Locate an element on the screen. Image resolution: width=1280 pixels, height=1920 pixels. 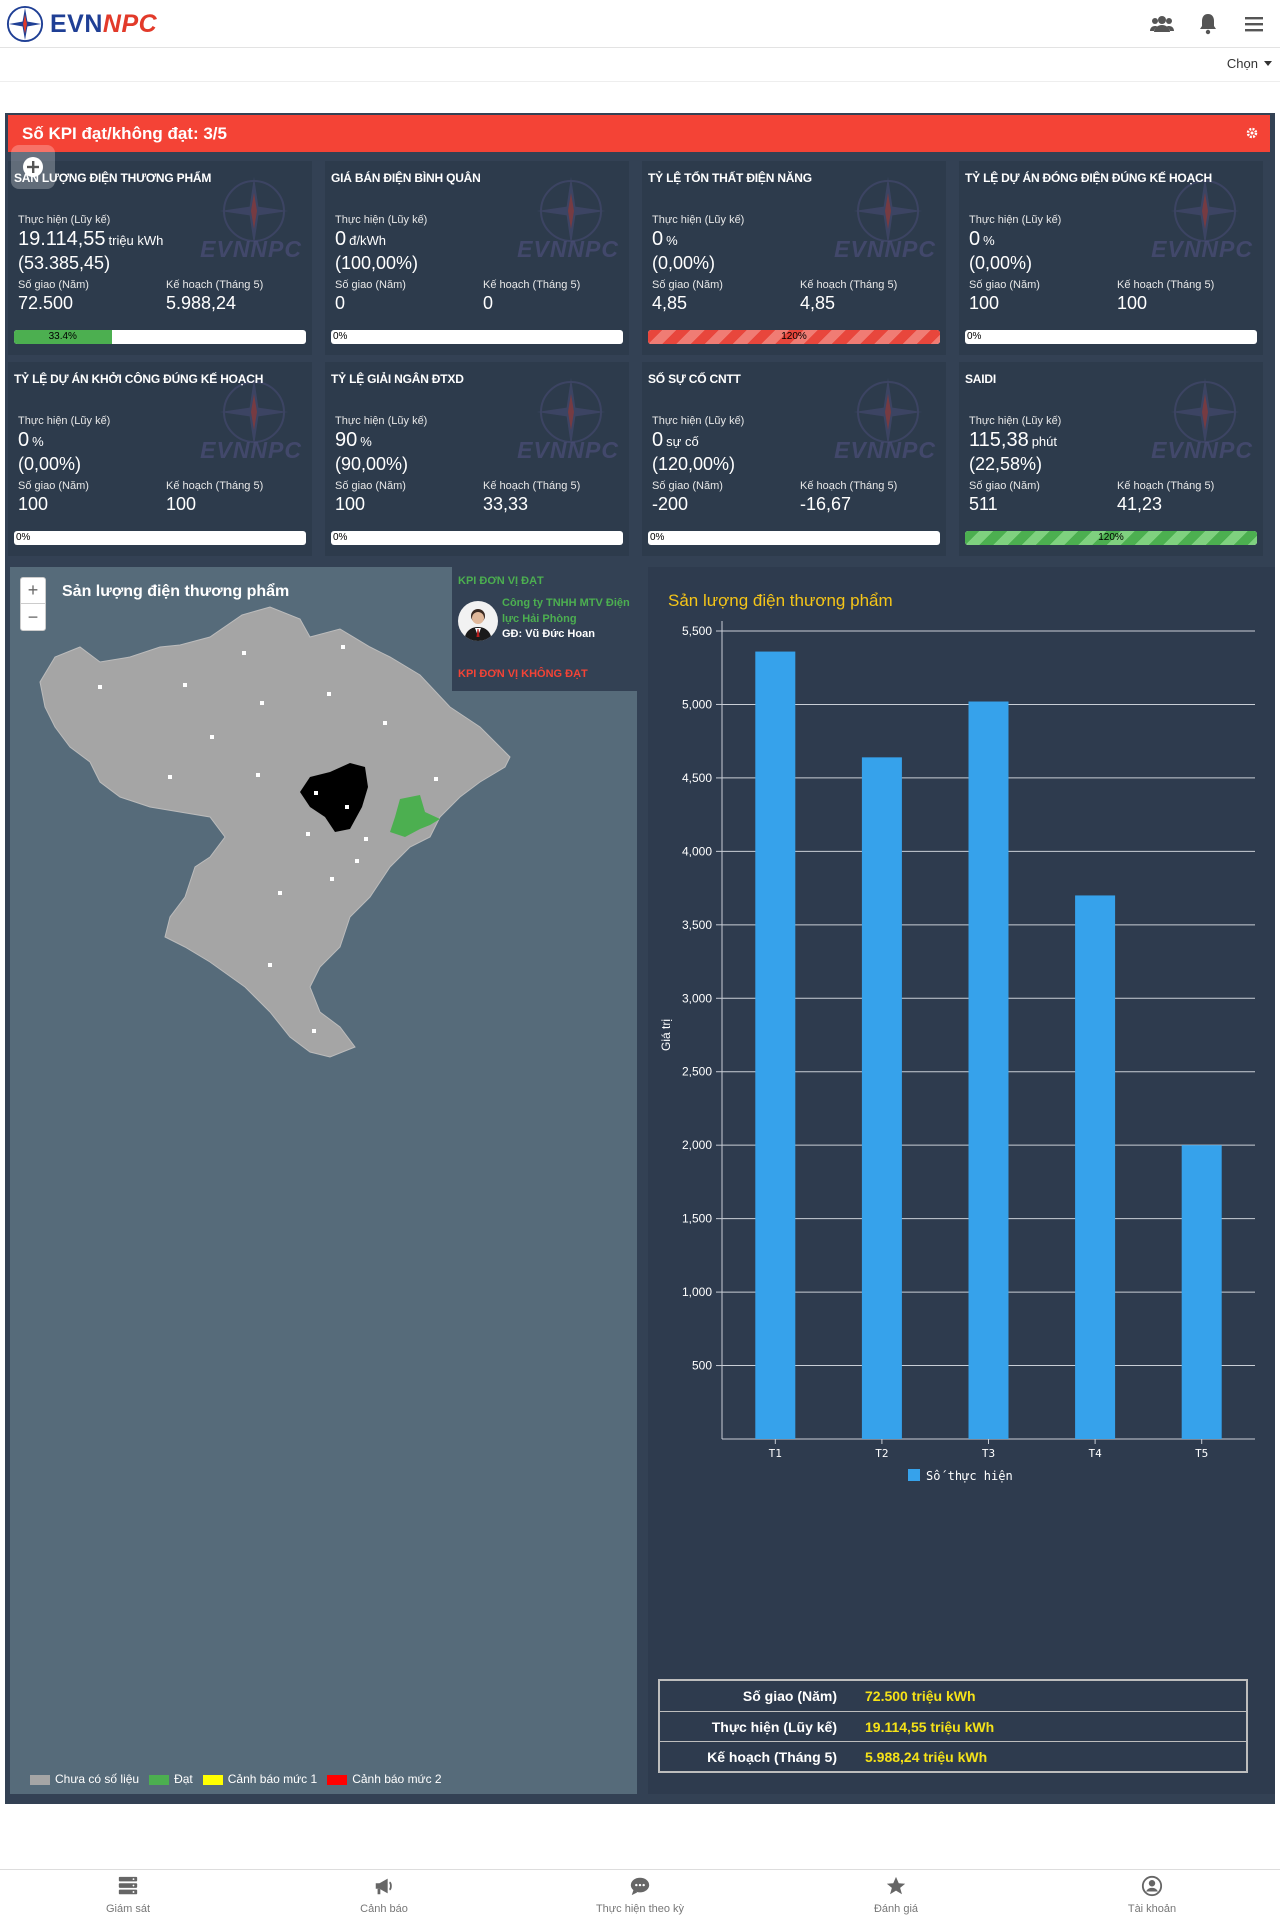
thuc-hien-percent: (22,58%) is located at coordinates (1006, 464).